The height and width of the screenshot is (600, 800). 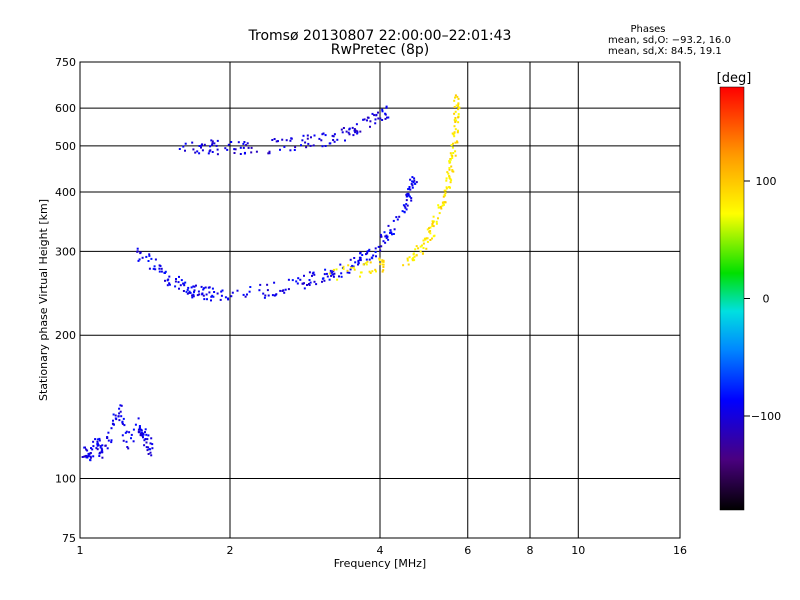 What do you see at coordinates (766, 416) in the screenshot?
I see `colorbar-tick-label: −100` at bounding box center [766, 416].